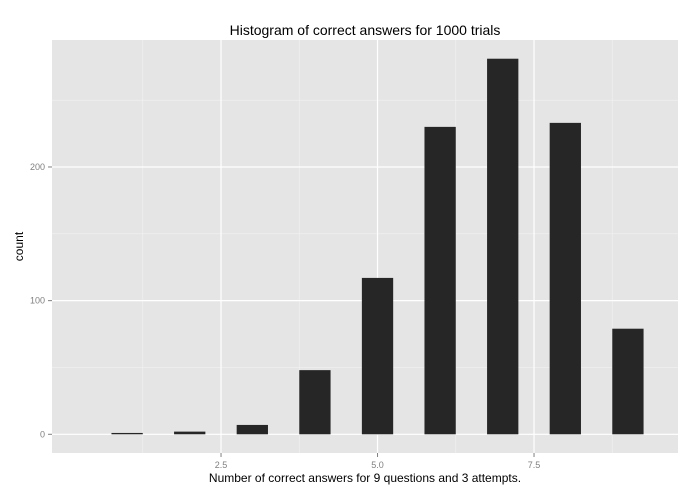 The image size is (696, 496). What do you see at coordinates (377, 465) in the screenshot?
I see `x-tick-label: 5.0` at bounding box center [377, 465].